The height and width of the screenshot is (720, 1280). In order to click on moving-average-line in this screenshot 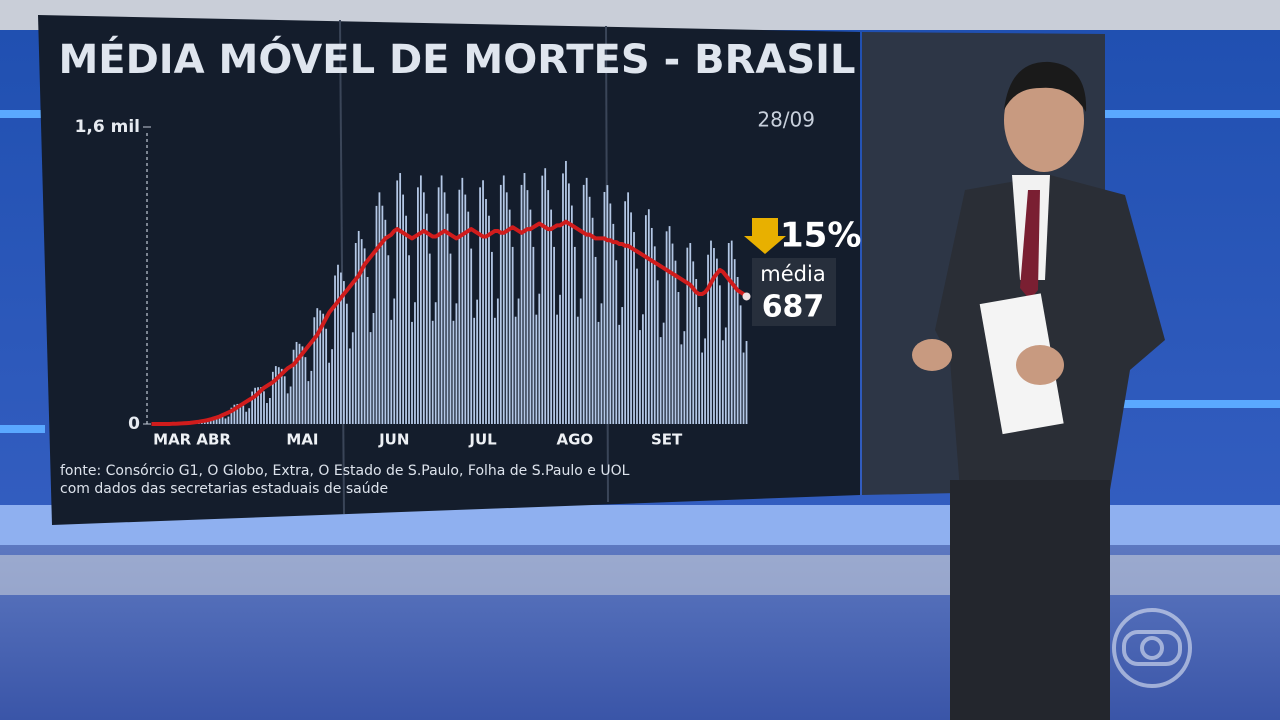, I will do `click(449, 322)`.